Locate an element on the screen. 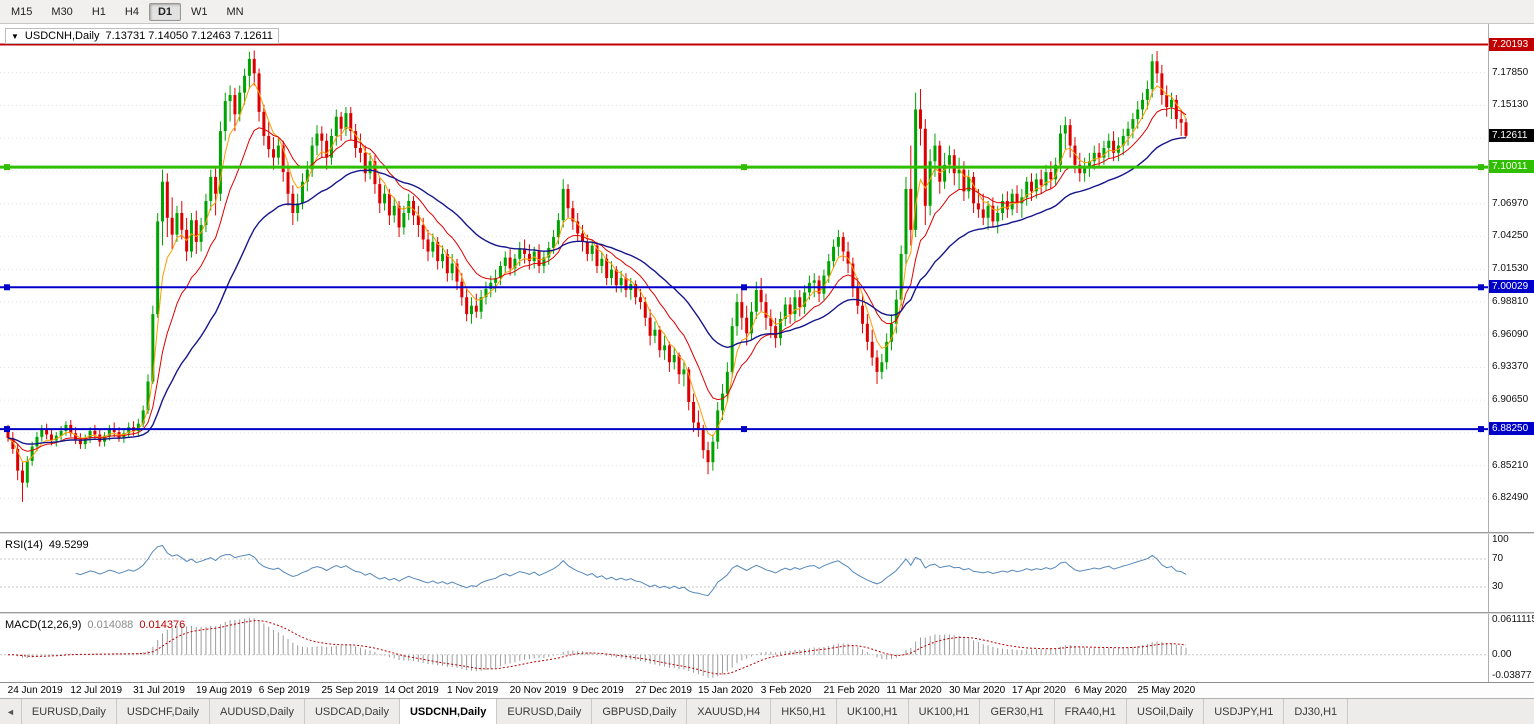 The width and height of the screenshot is (1534, 724). price-tick-label: 6.82490 is located at coordinates (1510, 498).